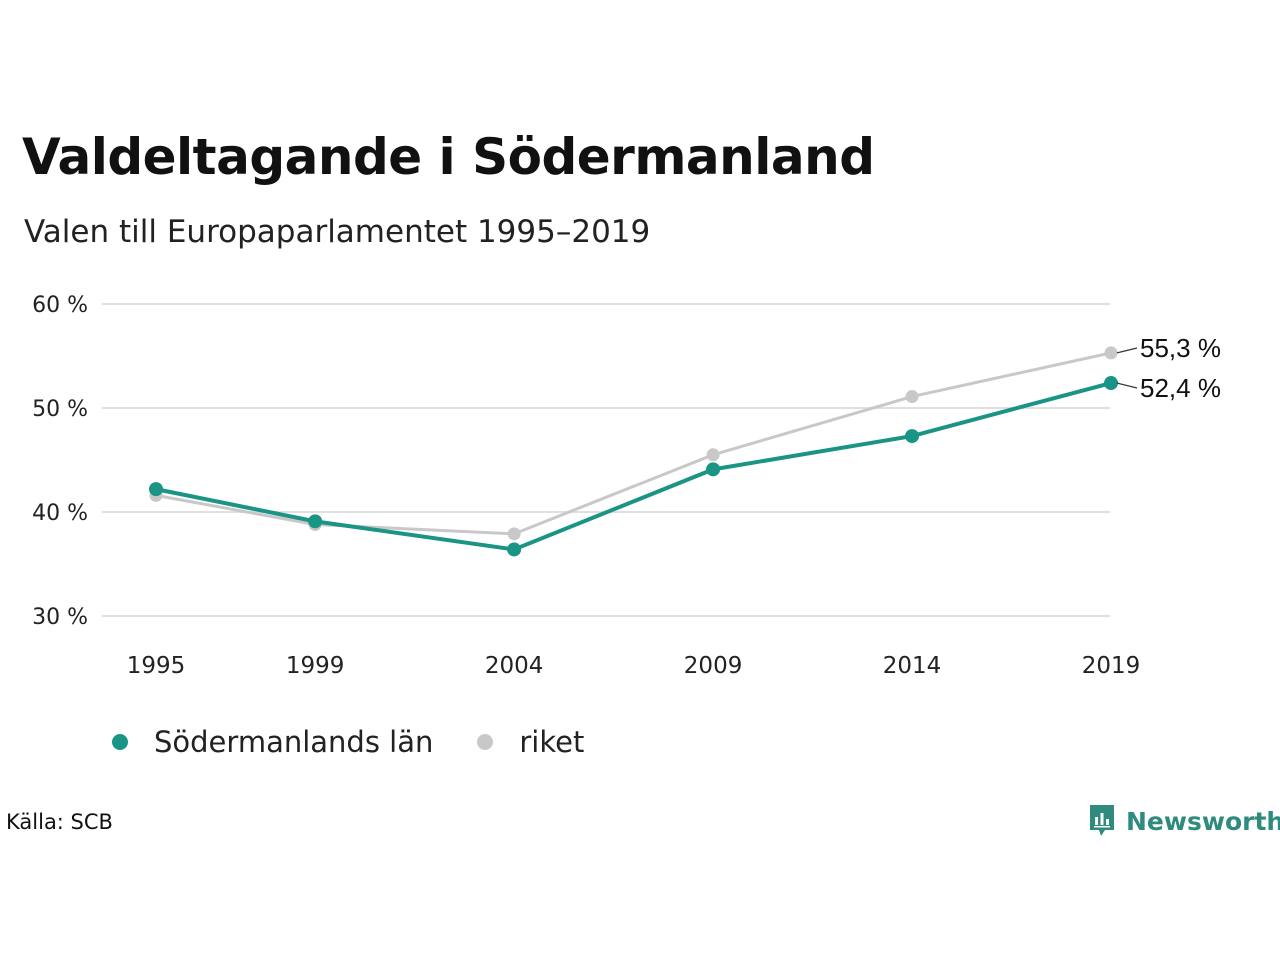 The width and height of the screenshot is (1280, 960). What do you see at coordinates (60, 409) in the screenshot?
I see `y-tick-label: 50 %` at bounding box center [60, 409].